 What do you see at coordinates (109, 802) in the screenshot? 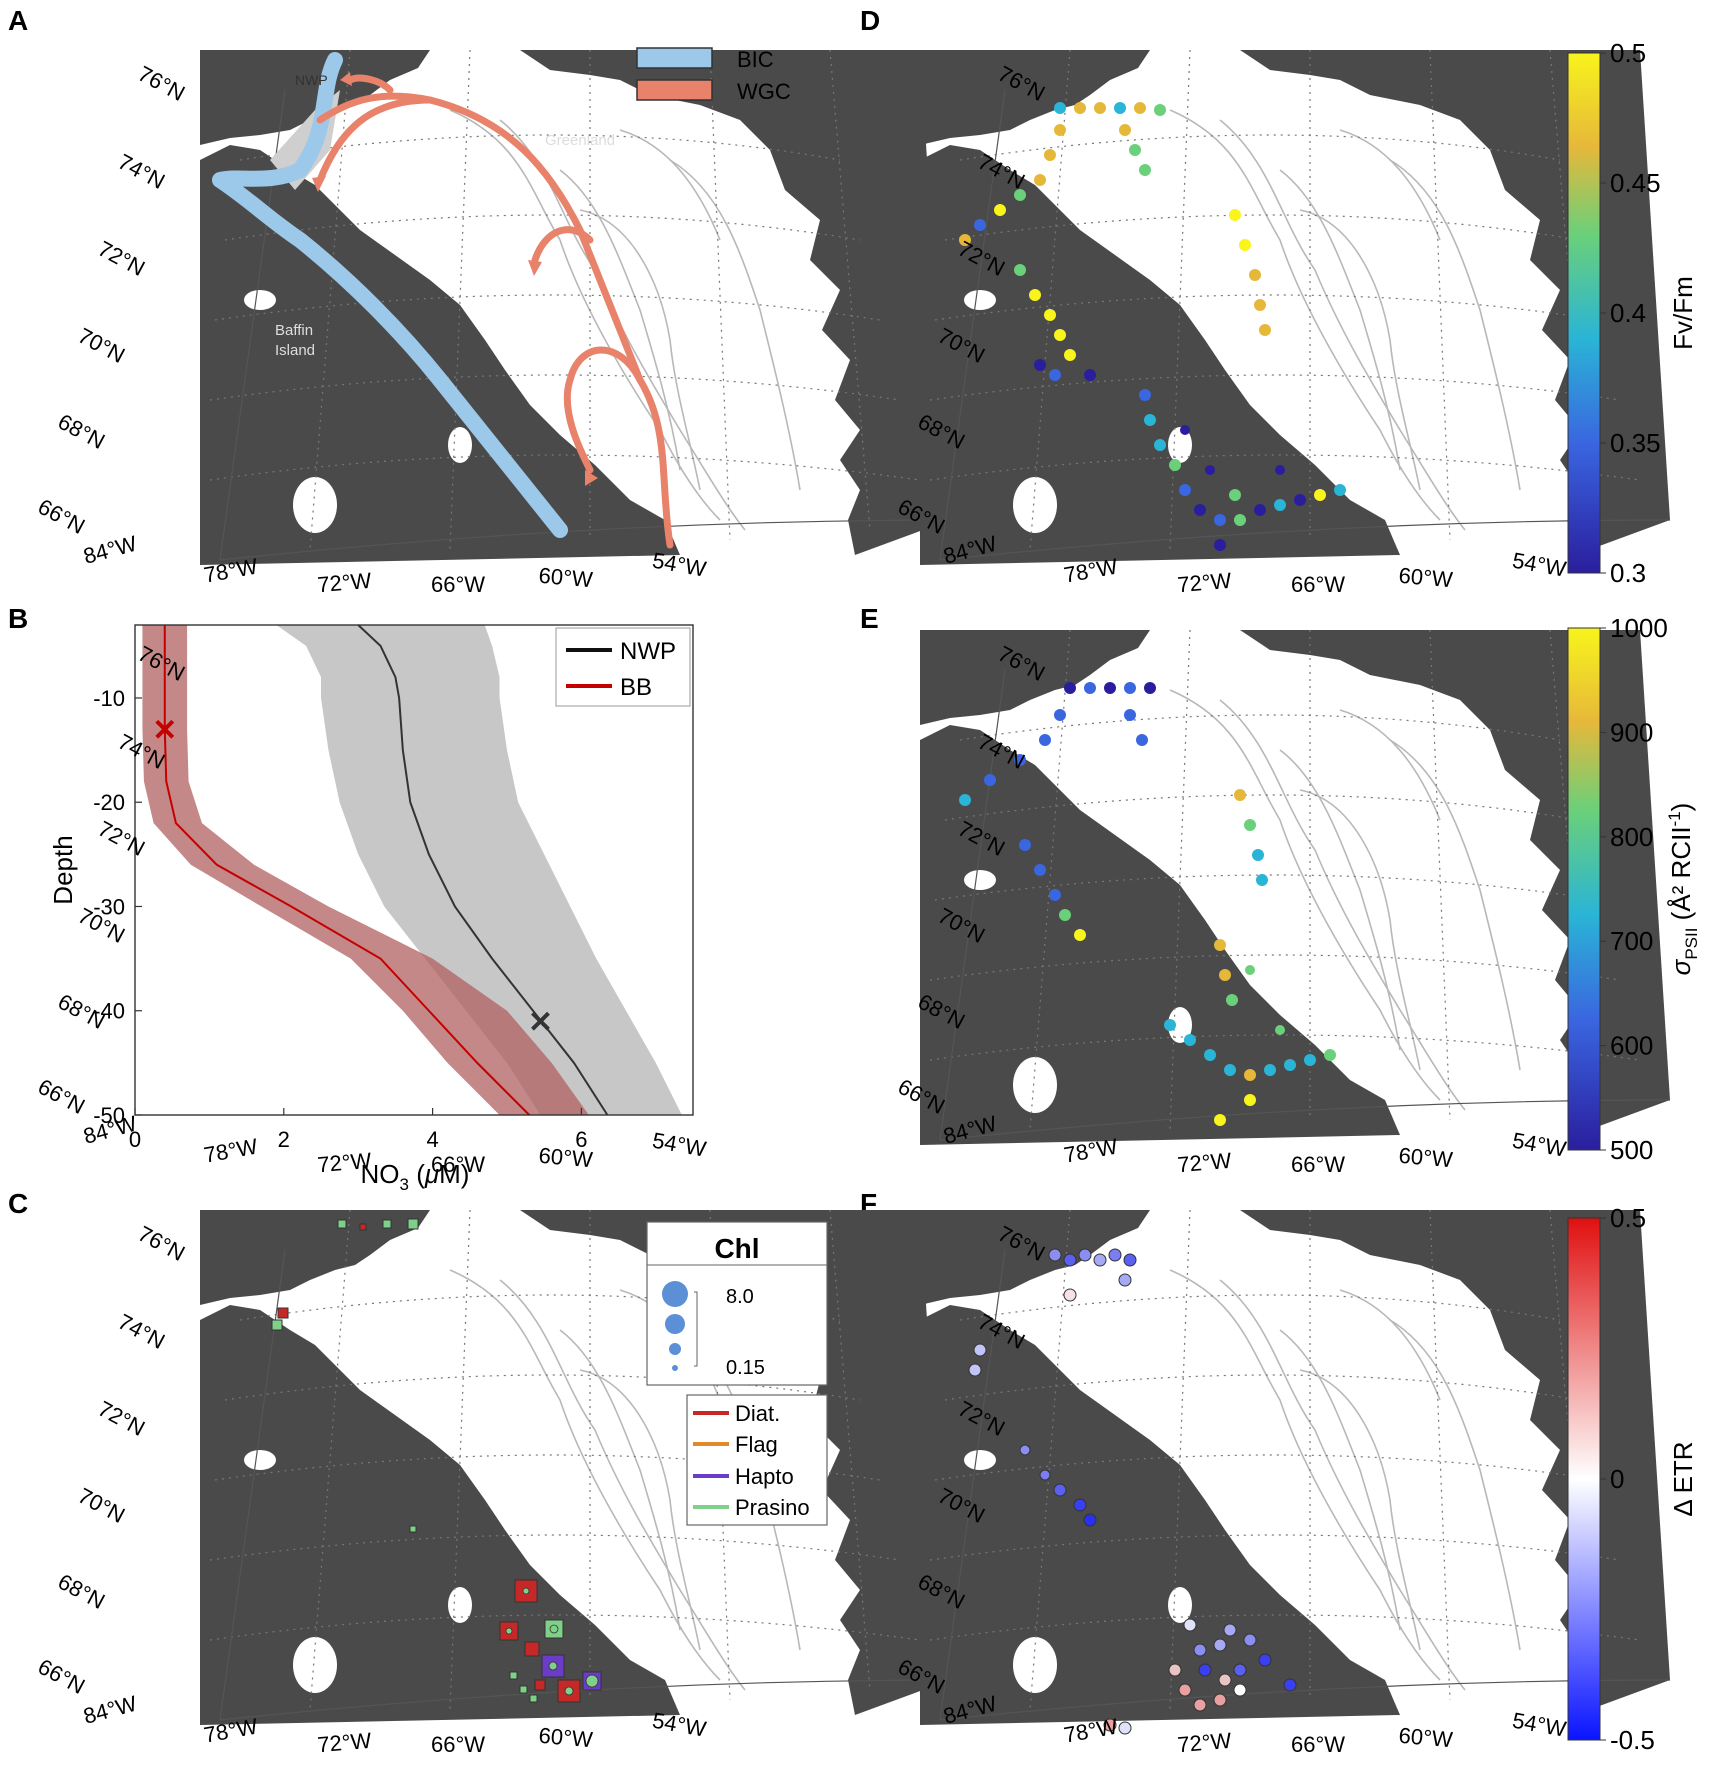
I see `y-tick-label: -20` at bounding box center [109, 802].